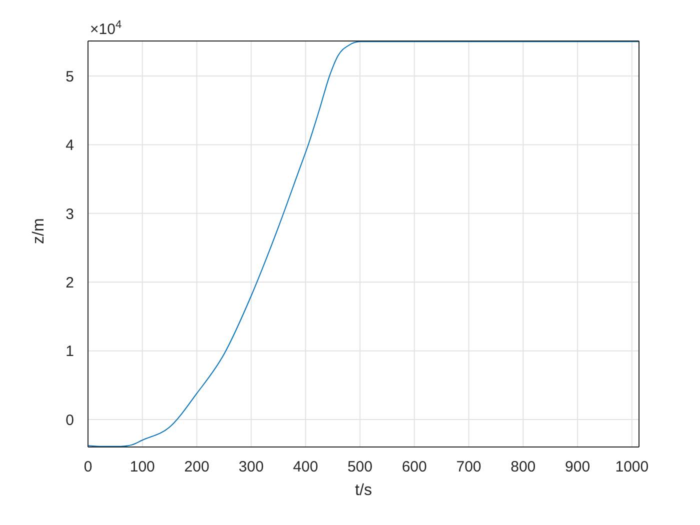 Image resolution: width=700 pixels, height=525 pixels. What do you see at coordinates (70, 77) in the screenshot?
I see `y-tick-label: 5` at bounding box center [70, 77].